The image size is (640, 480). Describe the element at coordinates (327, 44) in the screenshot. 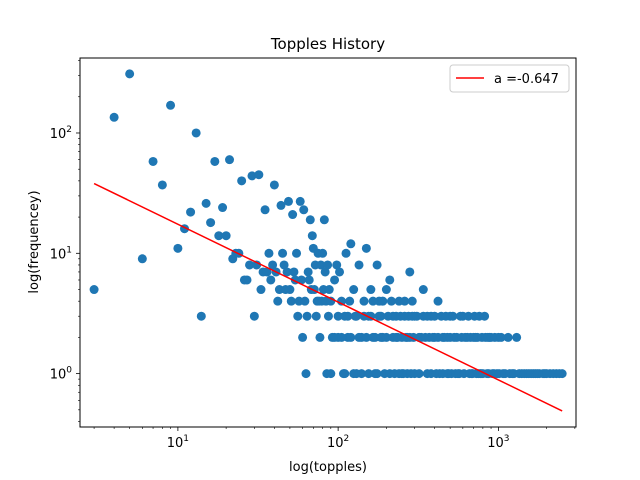

I see `chart-title: Topples History` at that location.